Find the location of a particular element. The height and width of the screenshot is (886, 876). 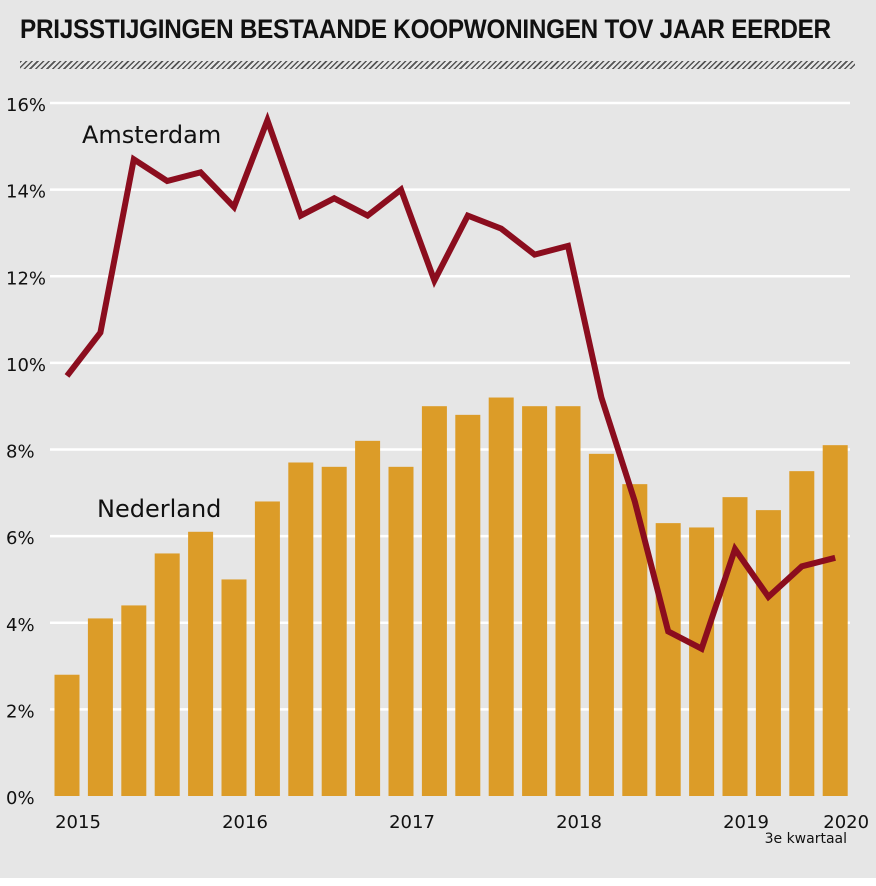

x-tick-label: 2017 is located at coordinates (412, 822).